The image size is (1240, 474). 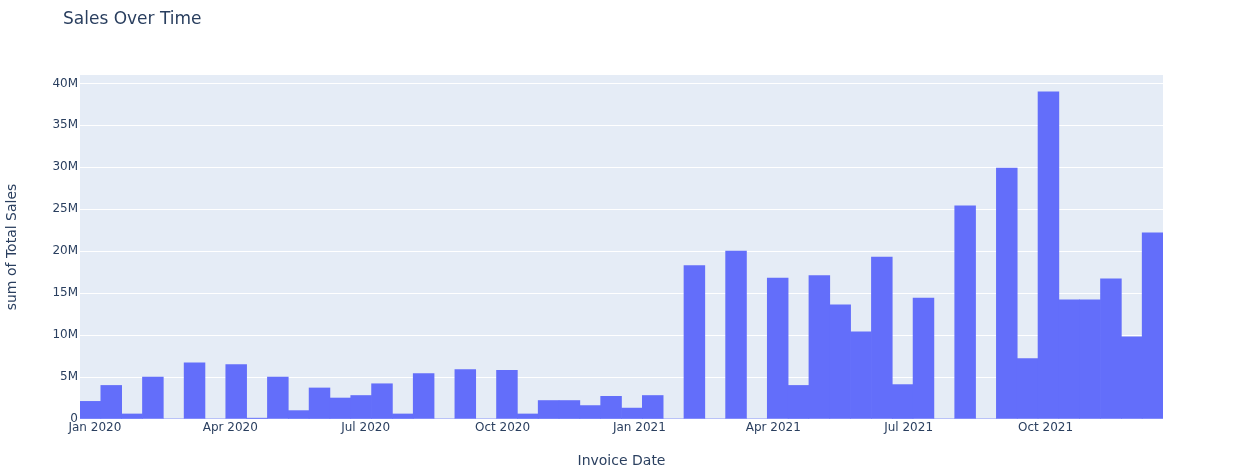 I want to click on x-tick-label: Oct 2020, so click(x=502, y=427).